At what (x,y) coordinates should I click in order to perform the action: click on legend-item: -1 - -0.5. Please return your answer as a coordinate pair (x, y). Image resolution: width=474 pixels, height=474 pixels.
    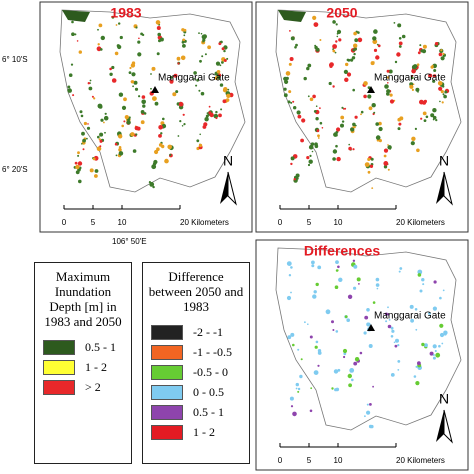
    Looking at the image, I should click on (200, 352).